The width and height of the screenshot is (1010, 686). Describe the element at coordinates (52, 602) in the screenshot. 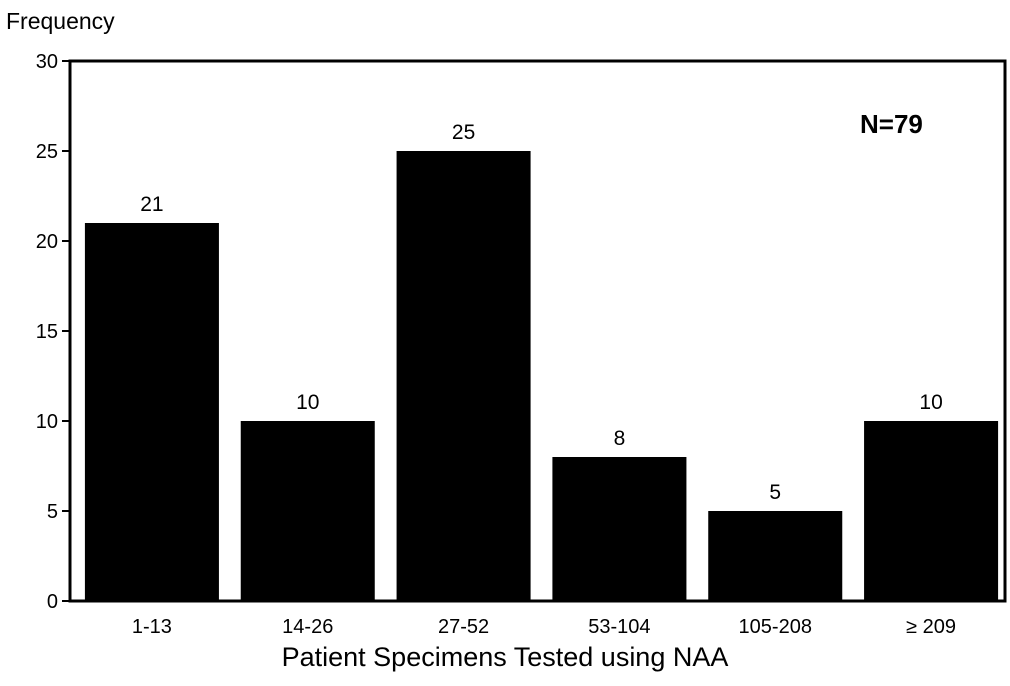

I see `y-tick-label: 0` at that location.